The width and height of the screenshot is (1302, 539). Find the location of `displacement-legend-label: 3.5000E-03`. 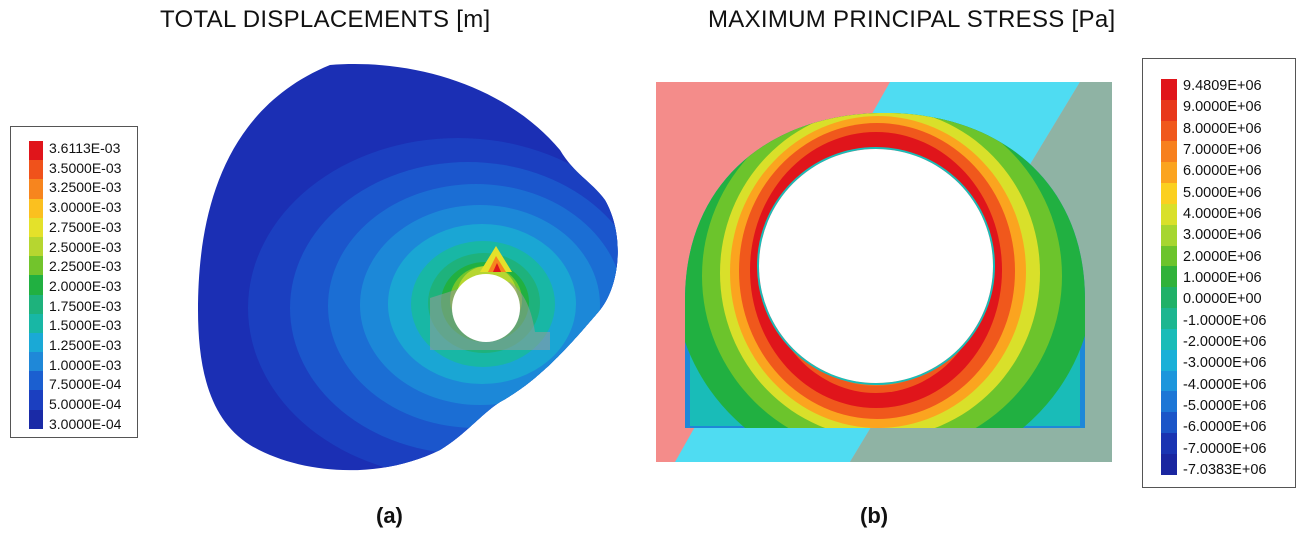

displacement-legend-label: 3.5000E-03 is located at coordinates (85, 167).